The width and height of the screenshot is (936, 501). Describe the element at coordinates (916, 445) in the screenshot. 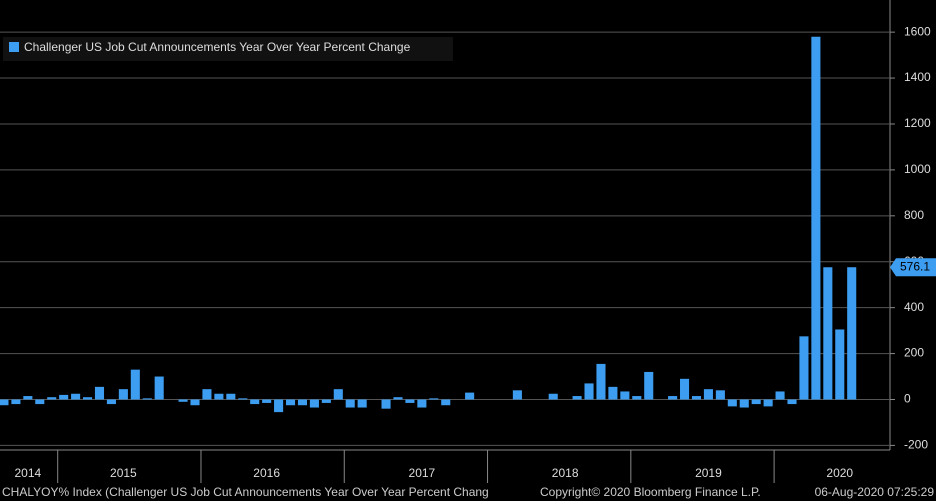

I see `y-tick-label: -200` at that location.